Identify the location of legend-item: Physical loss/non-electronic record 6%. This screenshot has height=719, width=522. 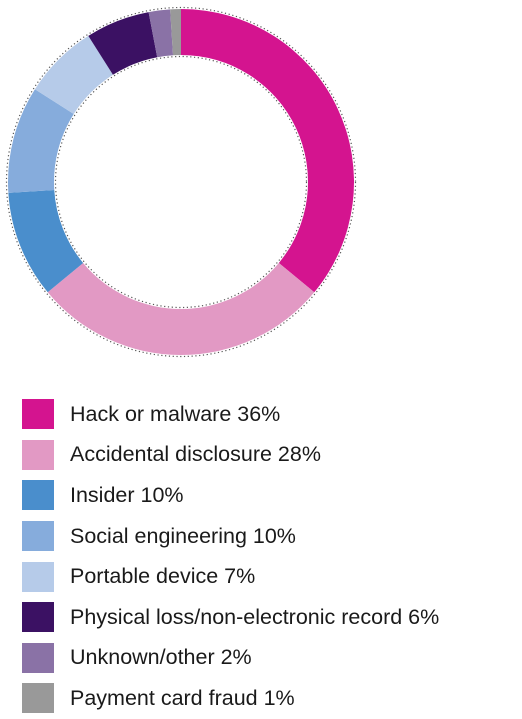
(230, 617).